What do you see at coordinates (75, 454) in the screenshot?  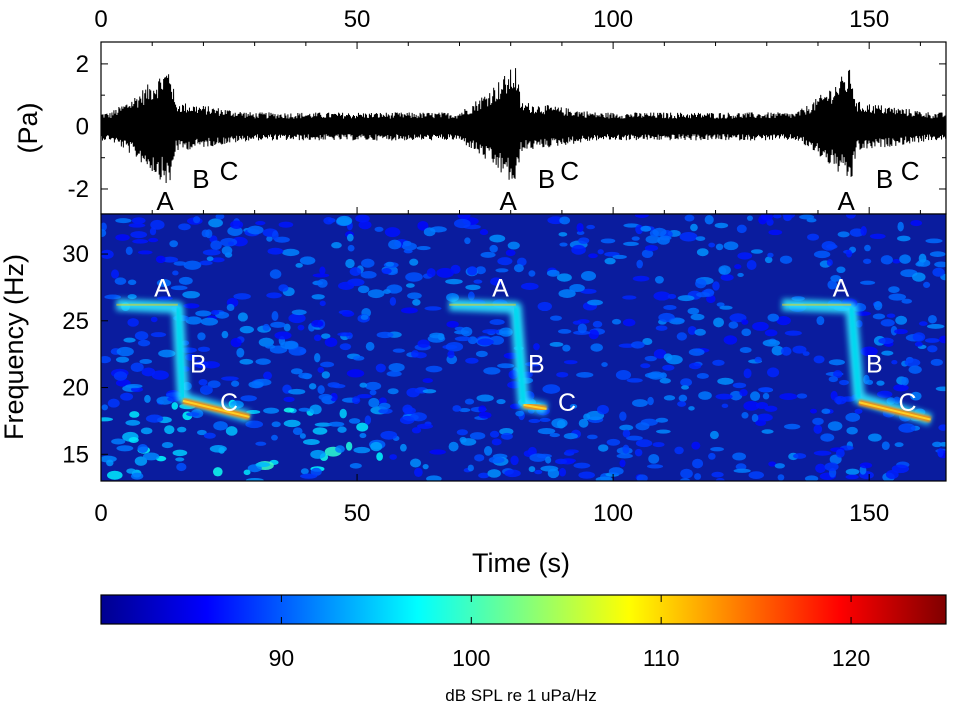 I see `spectrogram-ytick-label: 15` at bounding box center [75, 454].